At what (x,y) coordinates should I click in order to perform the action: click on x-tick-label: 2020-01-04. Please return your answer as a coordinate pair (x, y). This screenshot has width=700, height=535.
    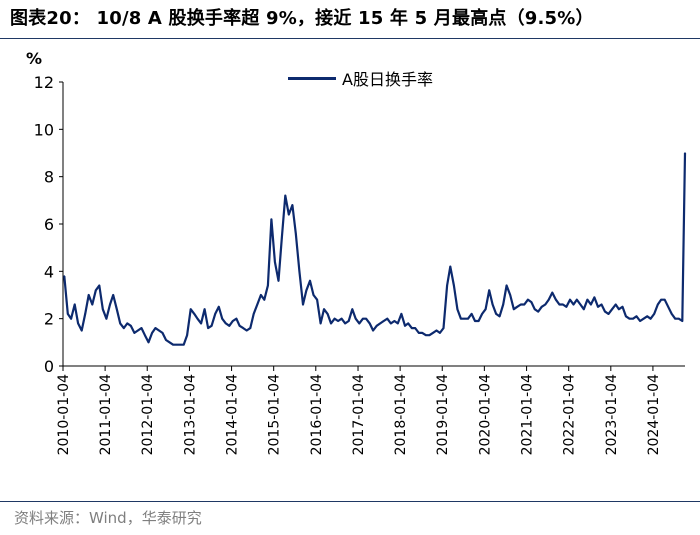
    Looking at the image, I should click on (485, 414).